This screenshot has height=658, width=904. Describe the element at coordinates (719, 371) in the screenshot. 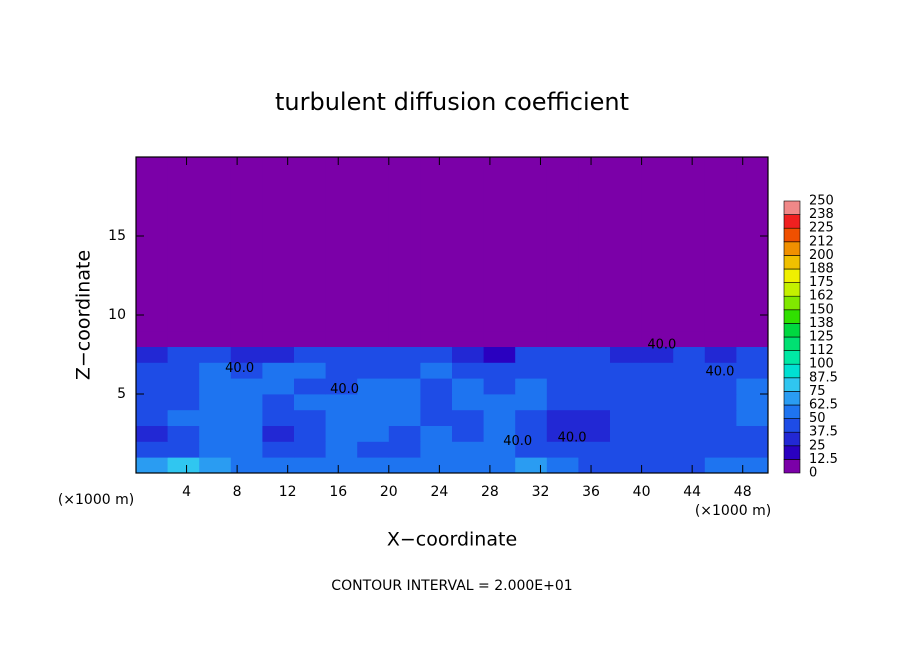

I see `contour-label: 40.0` at that location.